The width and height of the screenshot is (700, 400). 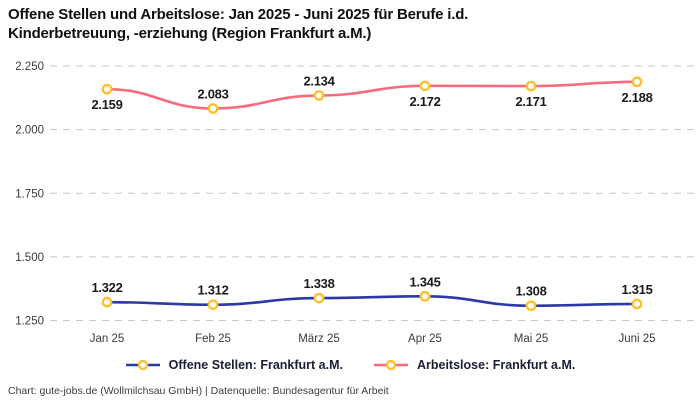 I want to click on legend-item-arbeitslose: Arbeitslose: Frankfurt a.M., so click(x=474, y=365).